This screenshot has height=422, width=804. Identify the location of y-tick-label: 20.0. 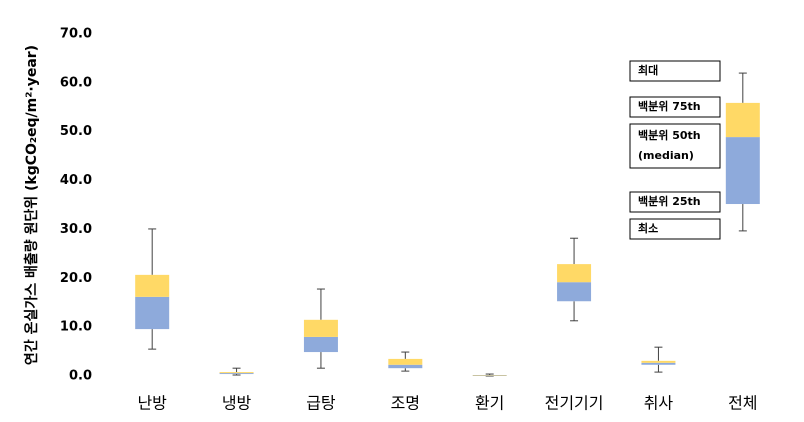
(76, 278).